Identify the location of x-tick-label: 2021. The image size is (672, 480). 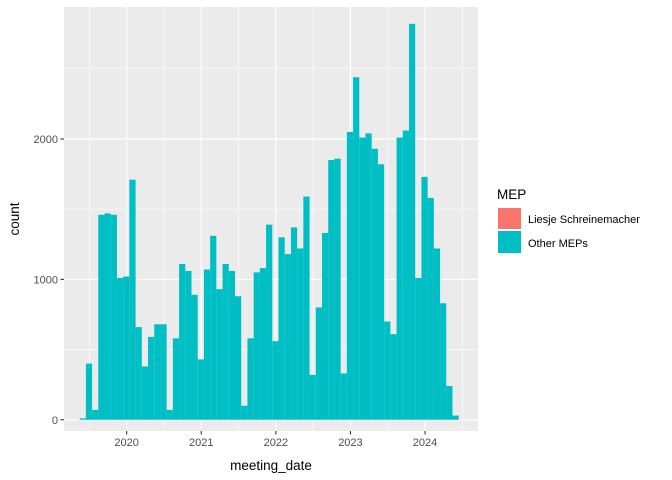
(201, 443).